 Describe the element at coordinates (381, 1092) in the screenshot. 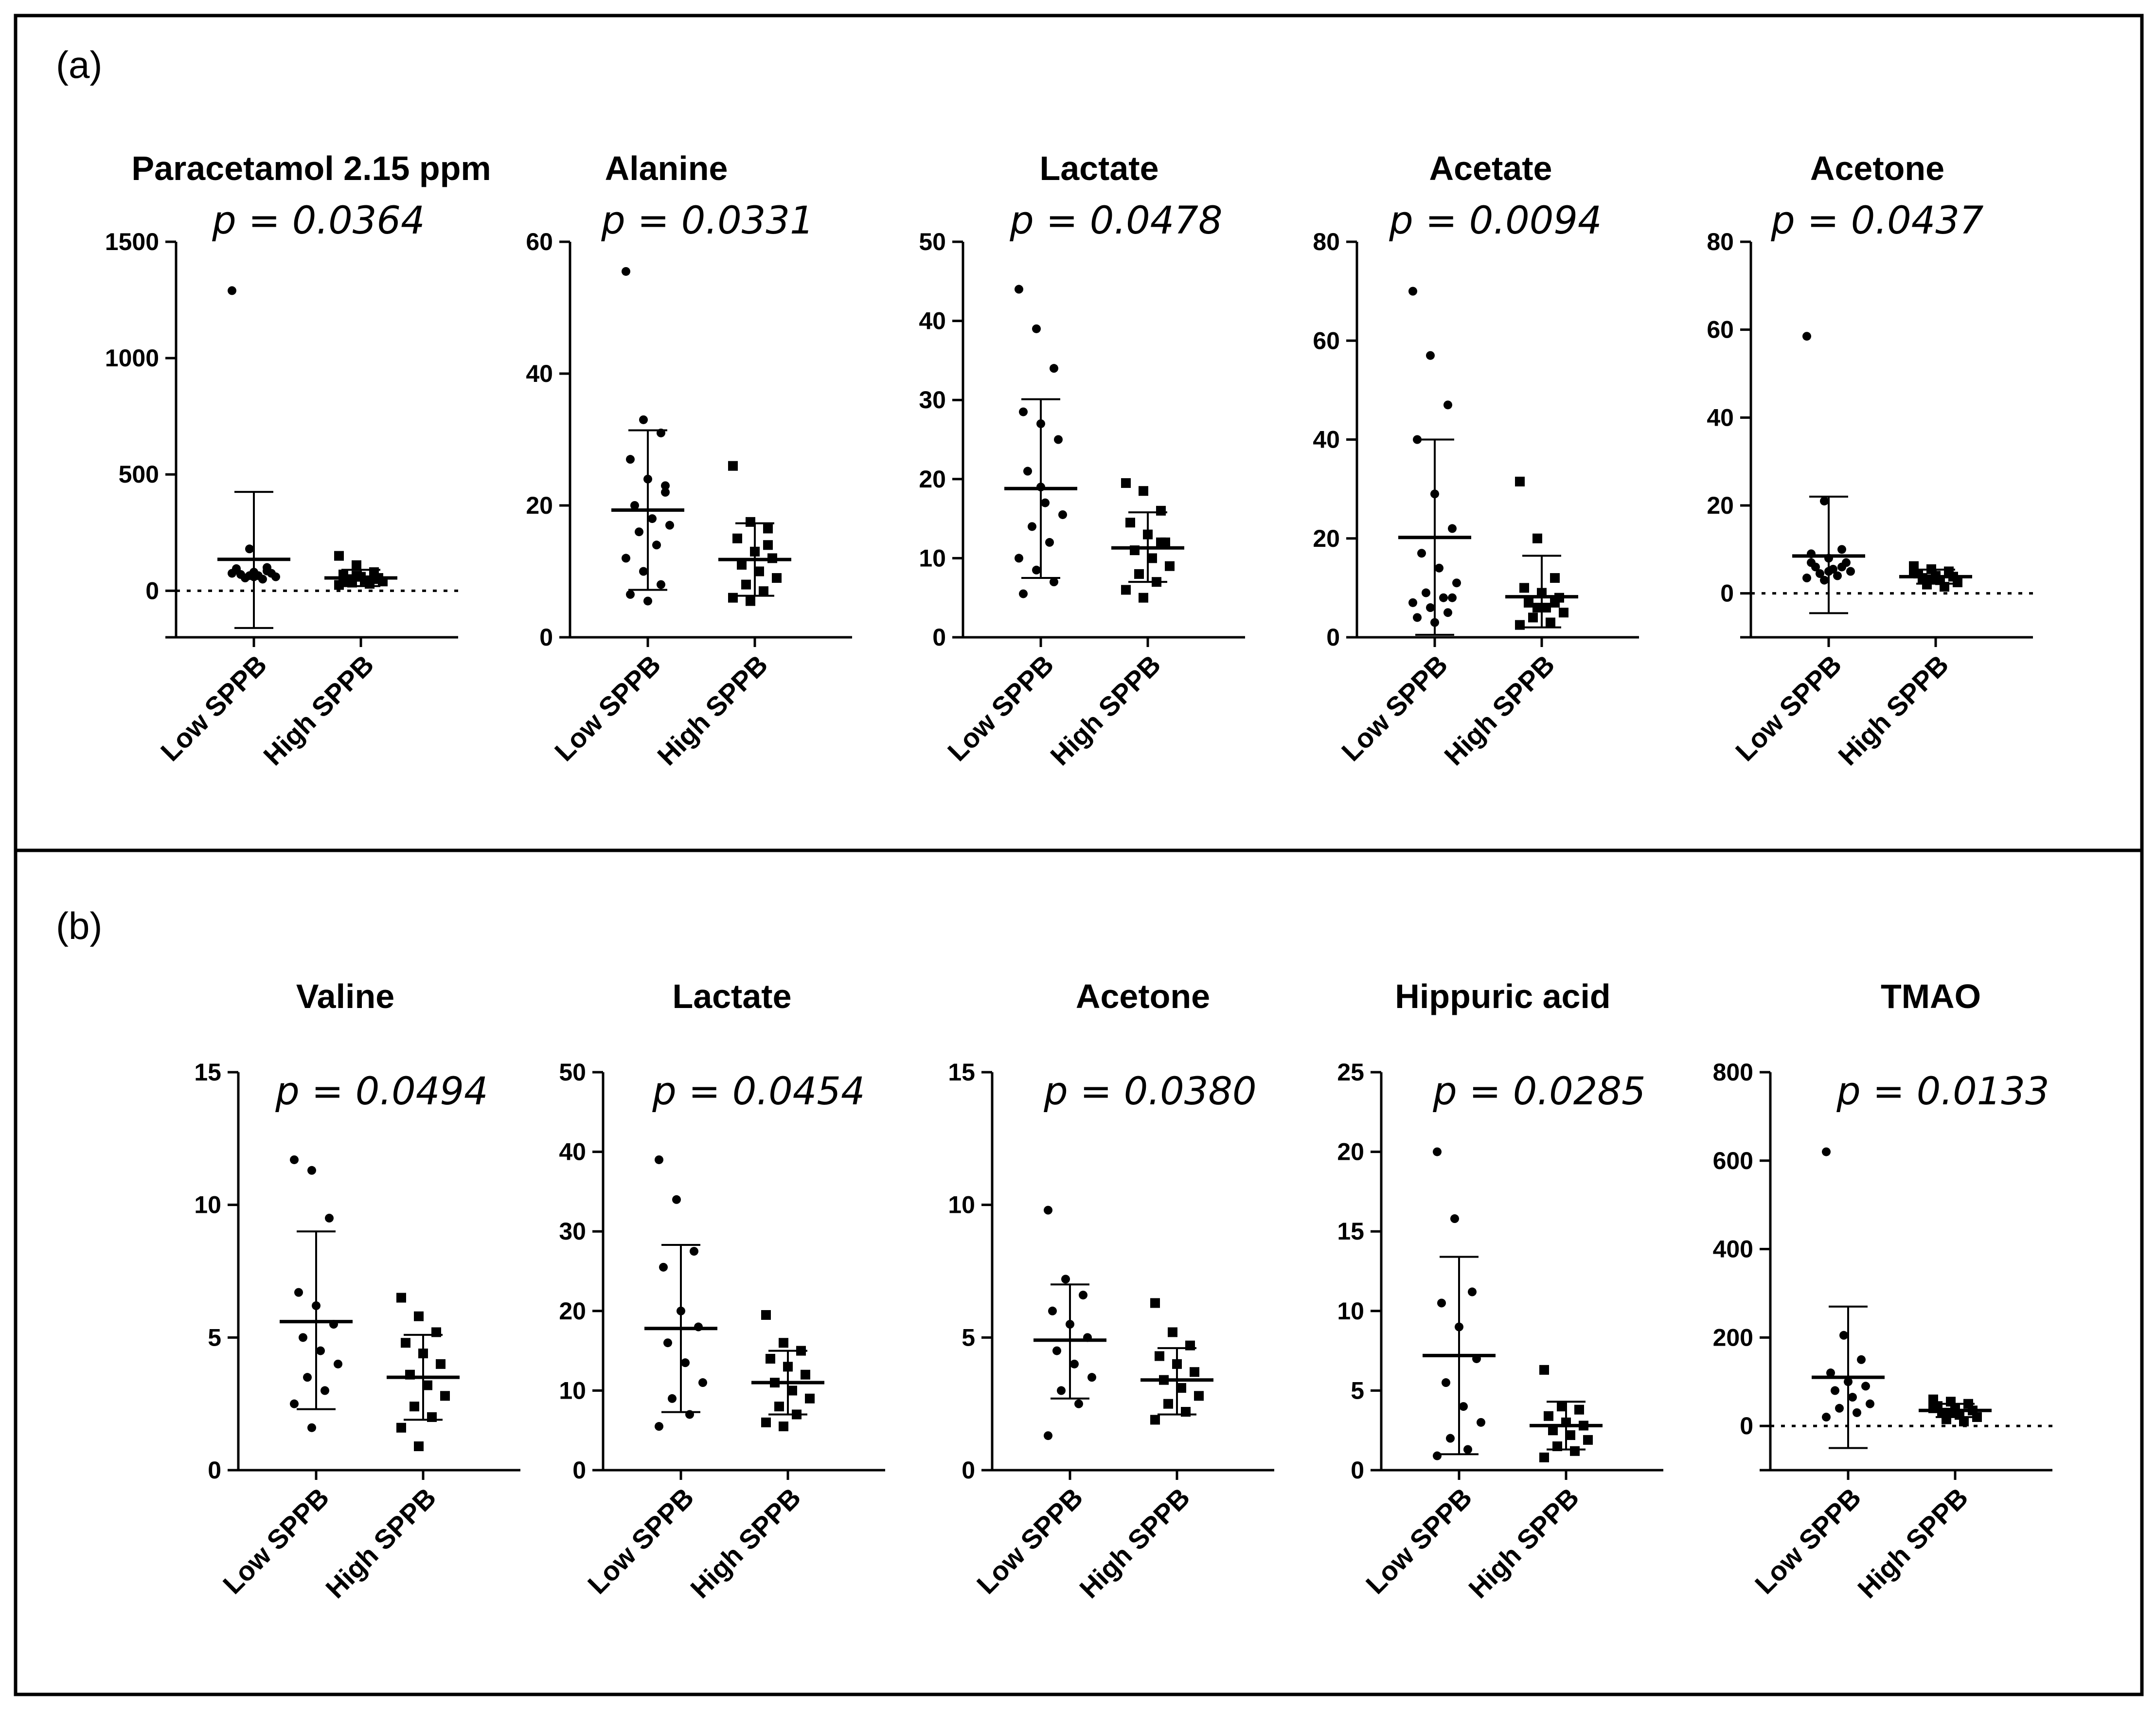

I see `p-value: p = 0.0494` at that location.